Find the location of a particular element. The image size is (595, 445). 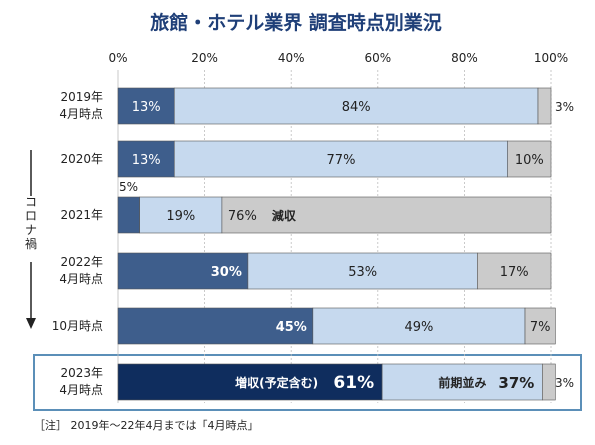

bar-flat-2022 is located at coordinates (362, 271).